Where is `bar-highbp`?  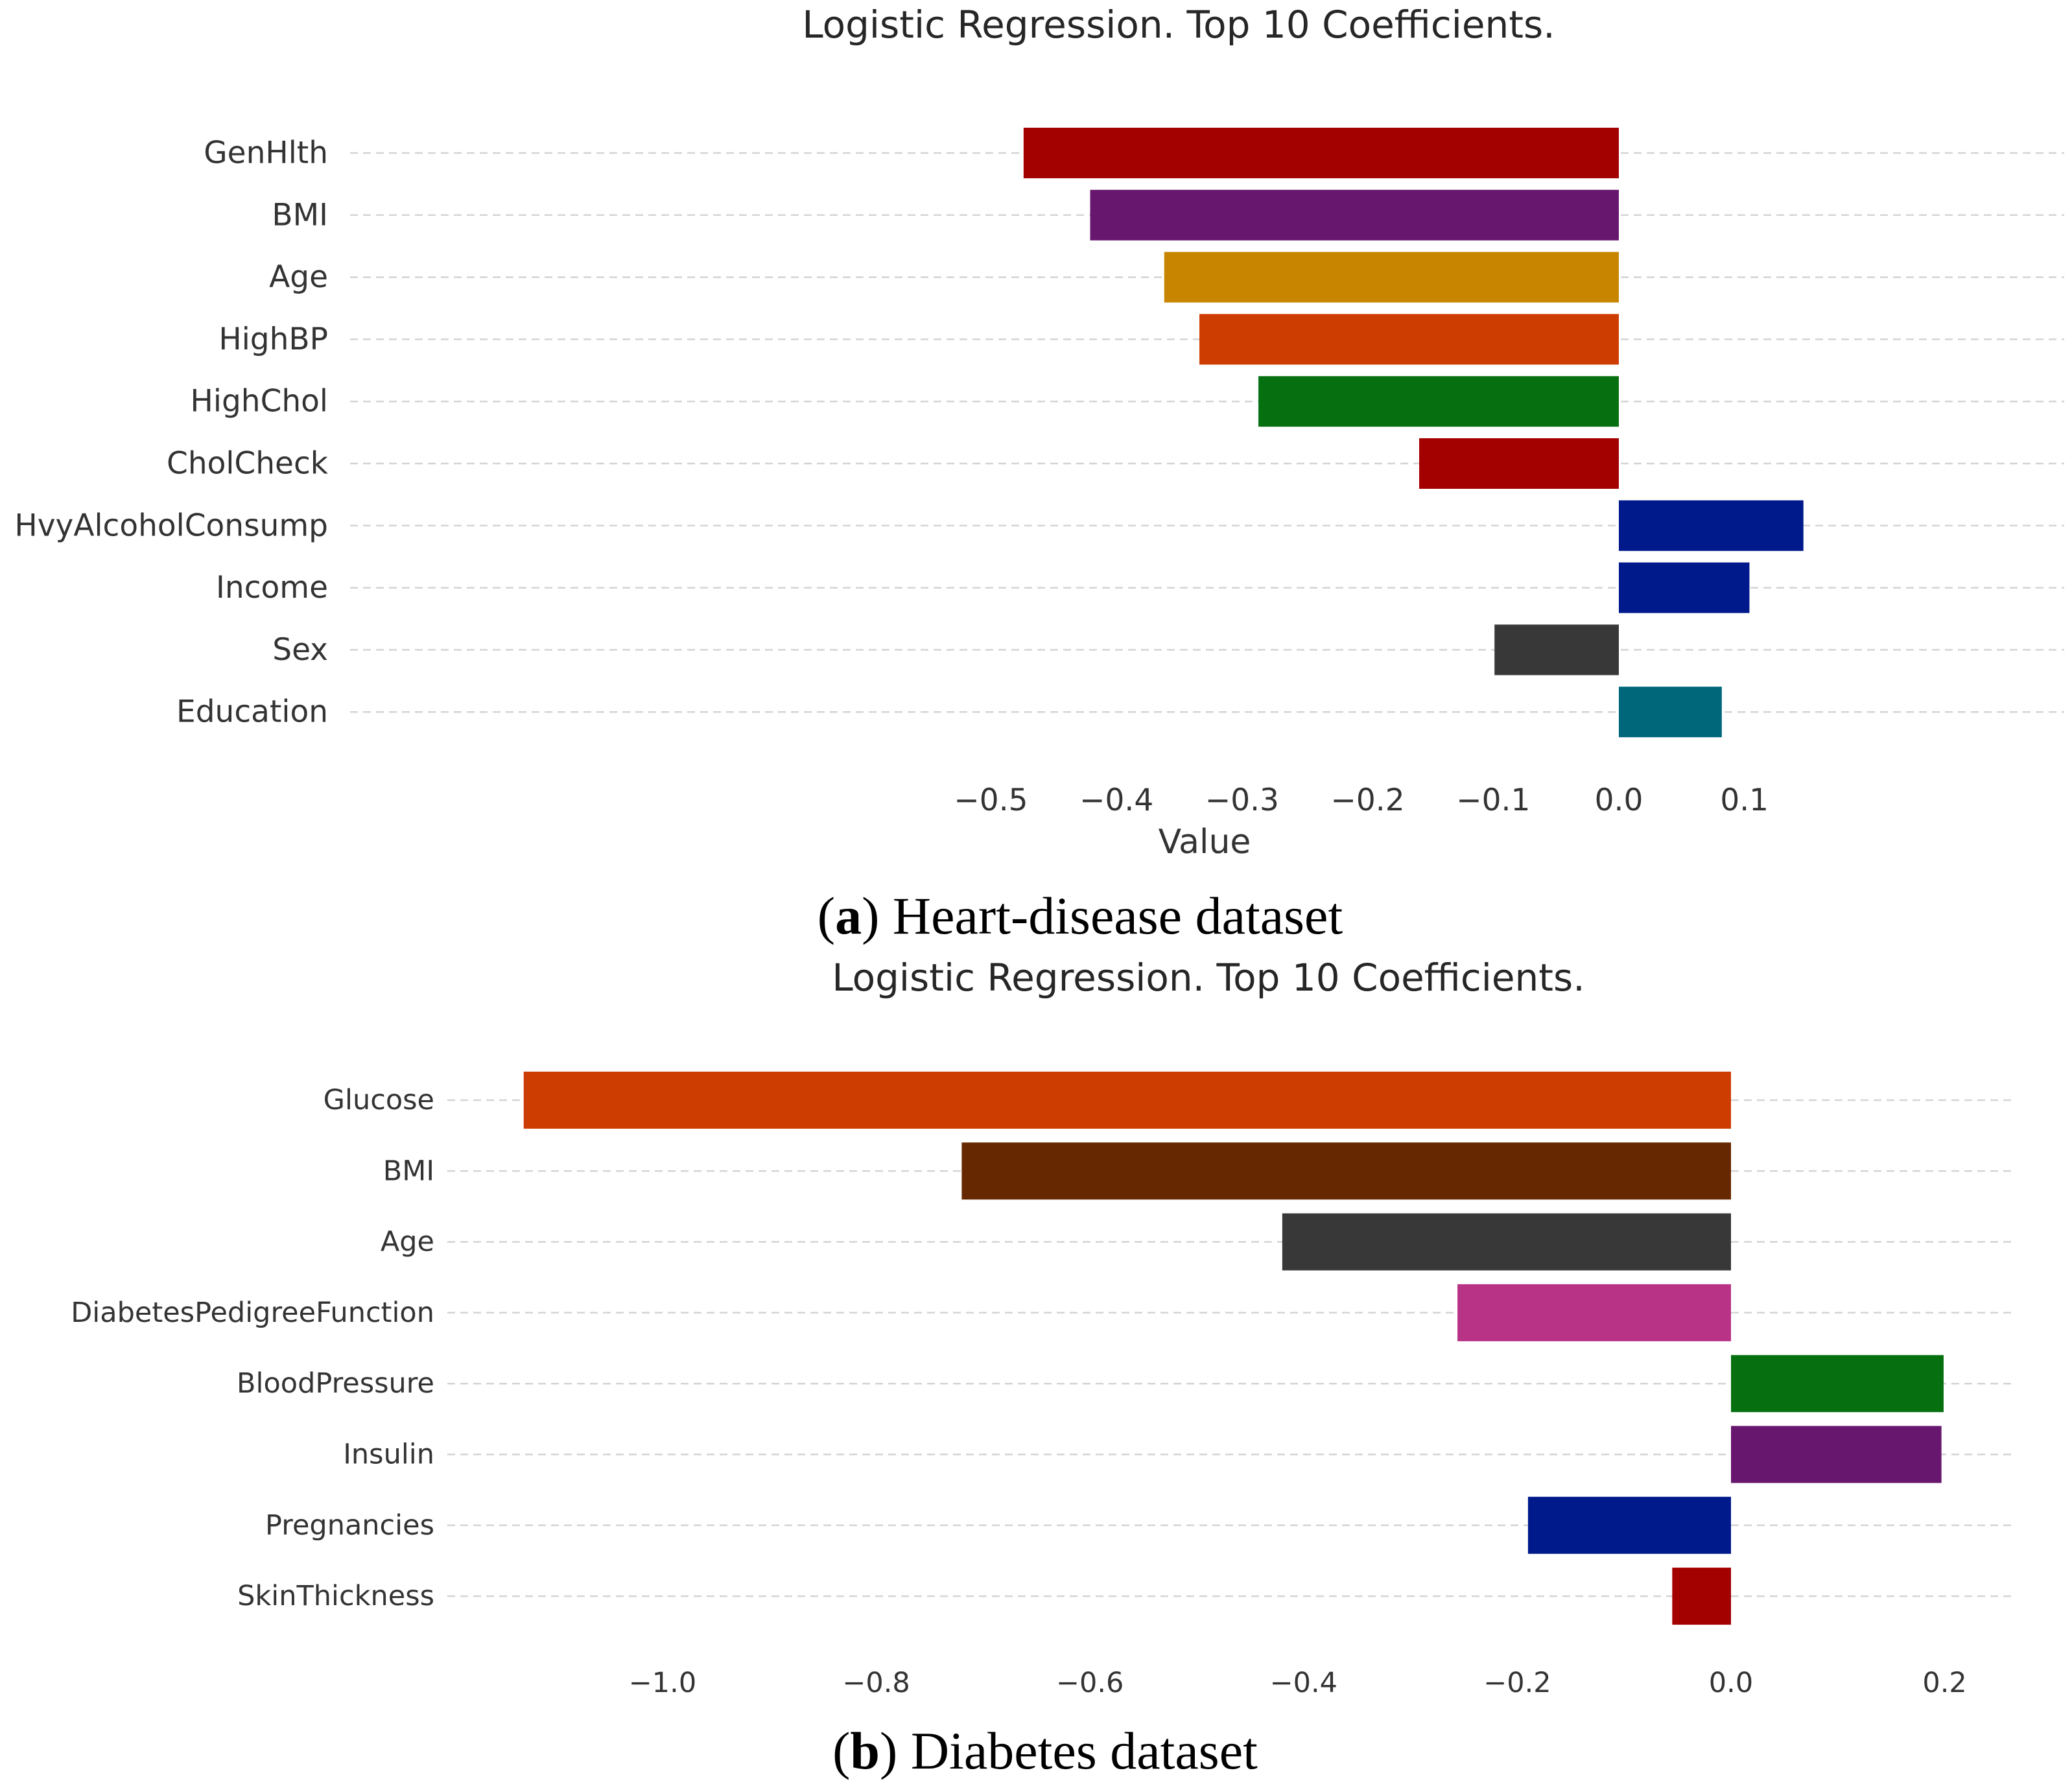 bar-highbp is located at coordinates (1409, 340).